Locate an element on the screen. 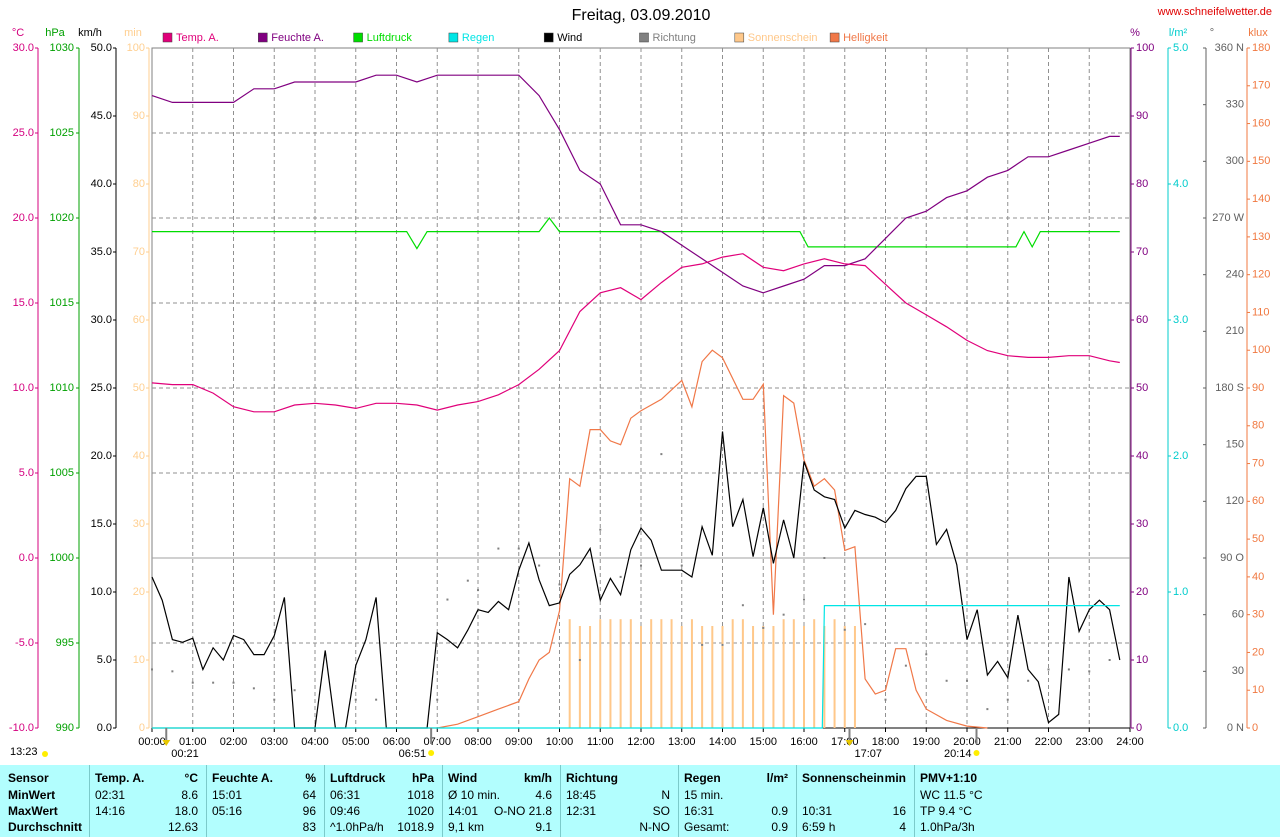  table-cell: 1018 is located at coordinates (420, 795).